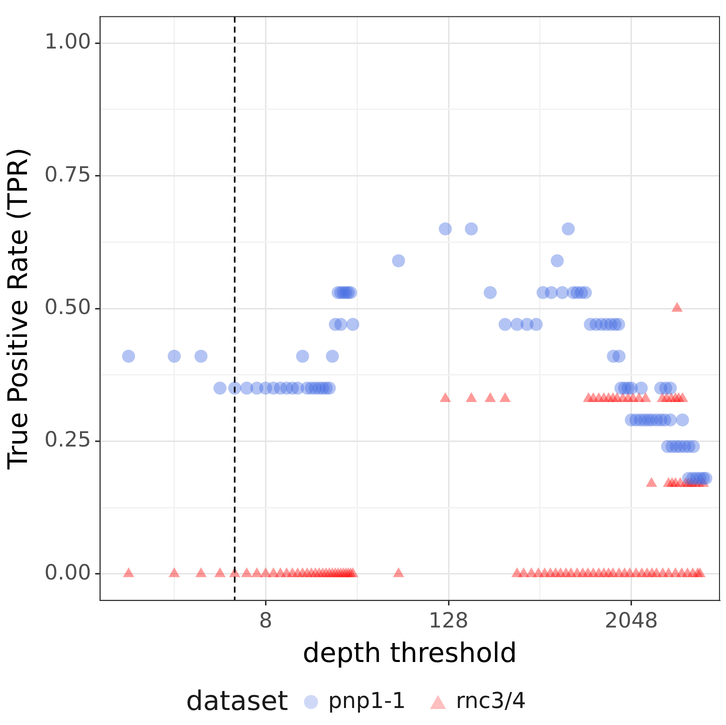 Image resolution: width=726 pixels, height=725 pixels. I want to click on legend-label: rnc3/4, so click(491, 701).